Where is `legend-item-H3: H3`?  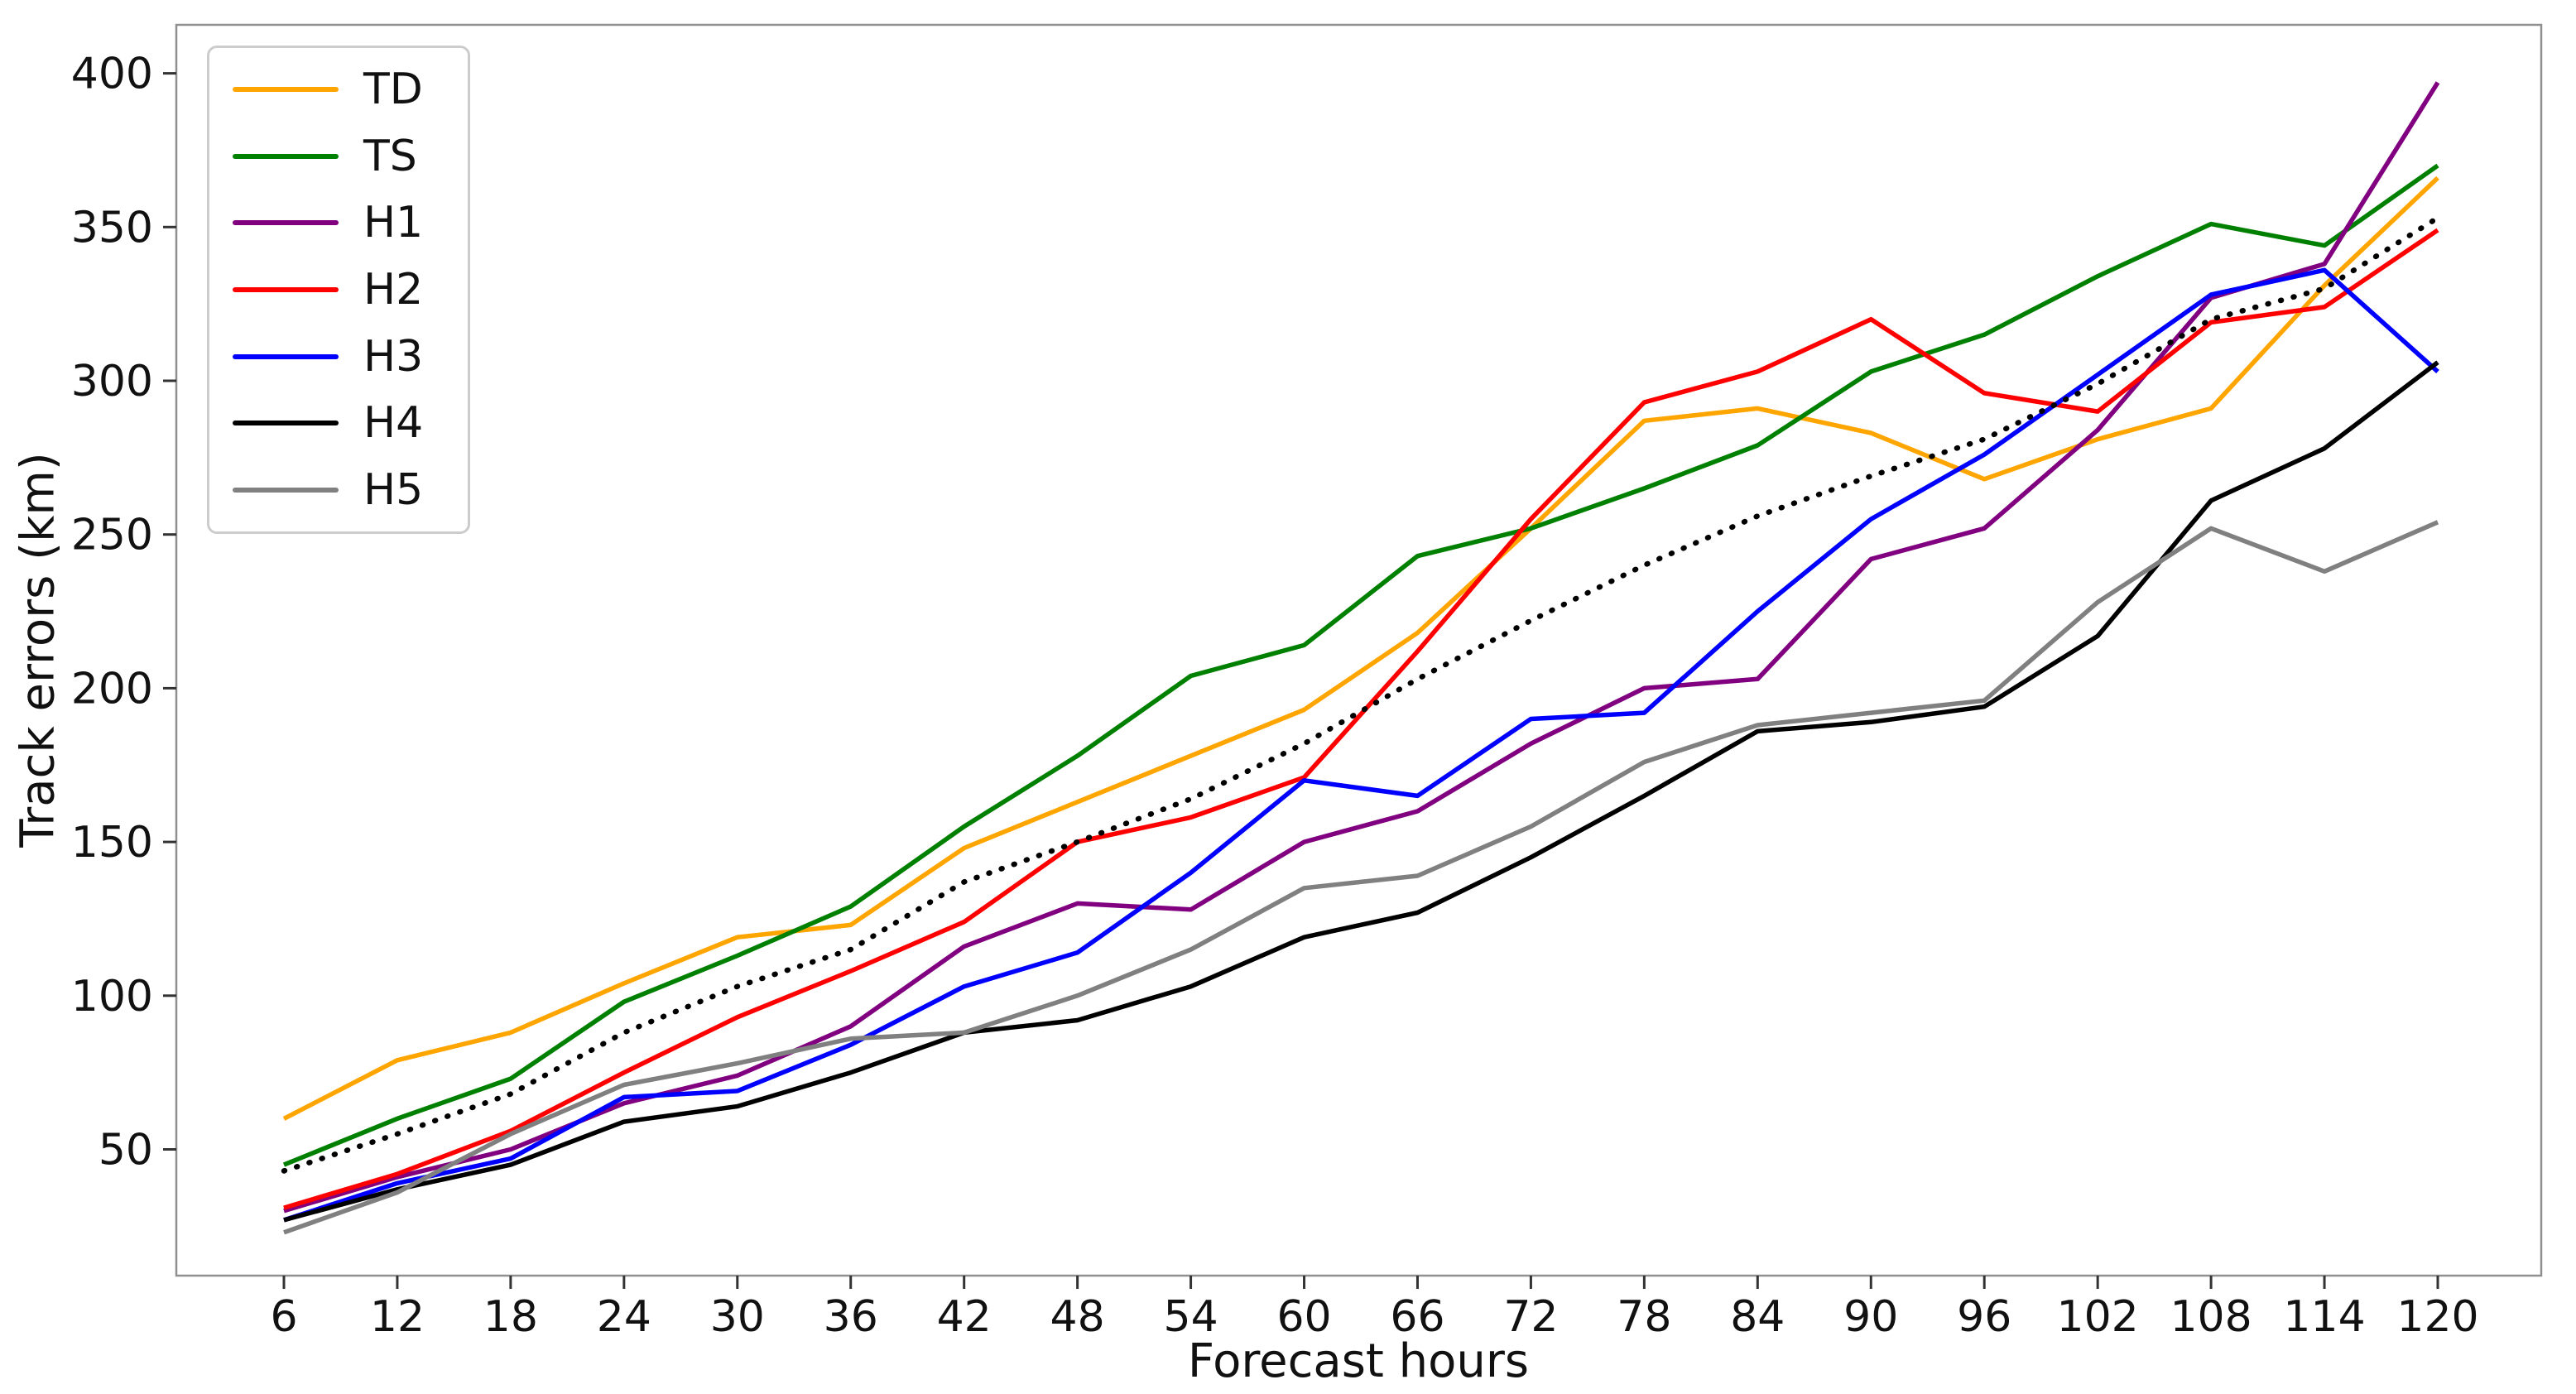 legend-item-H3: H3 is located at coordinates (338, 356).